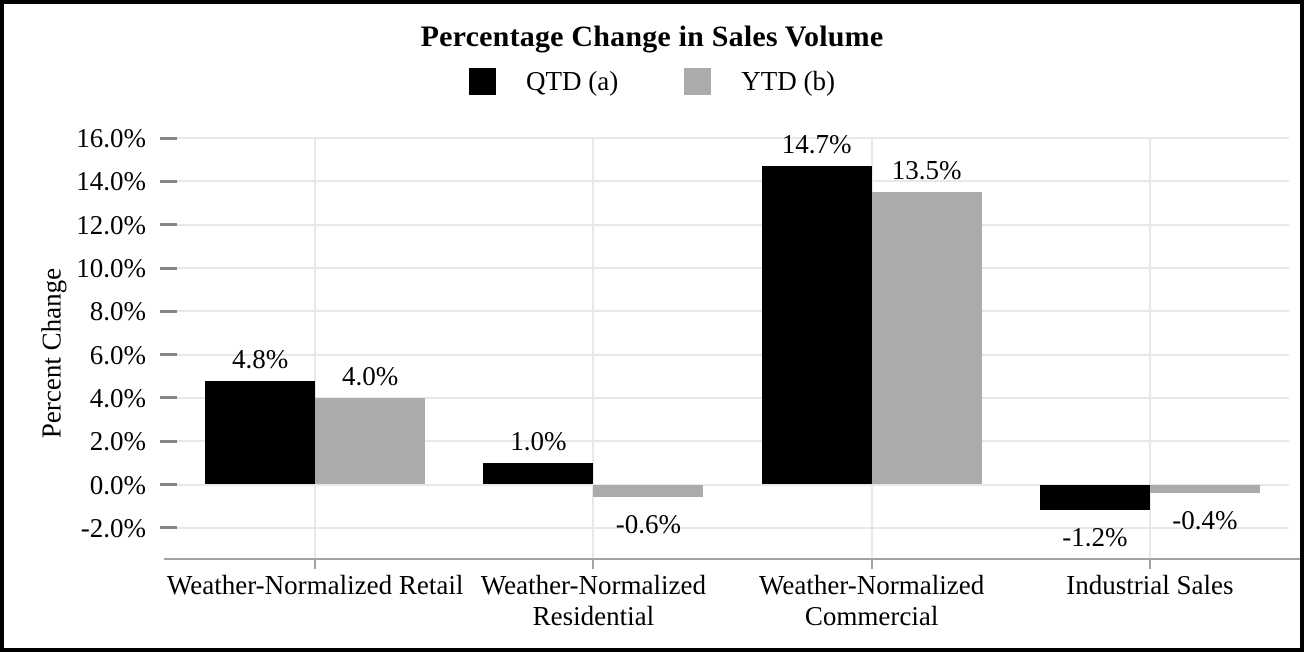  I want to click on y-axis-tick-label: 12.0%, so click(111, 224).